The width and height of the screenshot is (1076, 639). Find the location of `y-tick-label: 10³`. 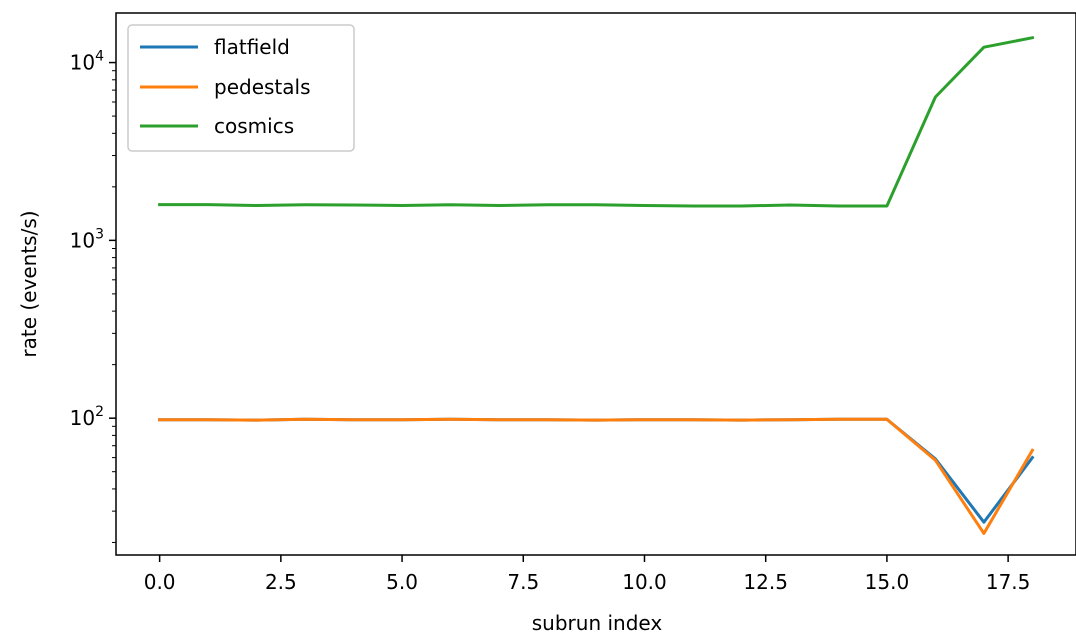

y-tick-label: 10³ is located at coordinates (87, 239).